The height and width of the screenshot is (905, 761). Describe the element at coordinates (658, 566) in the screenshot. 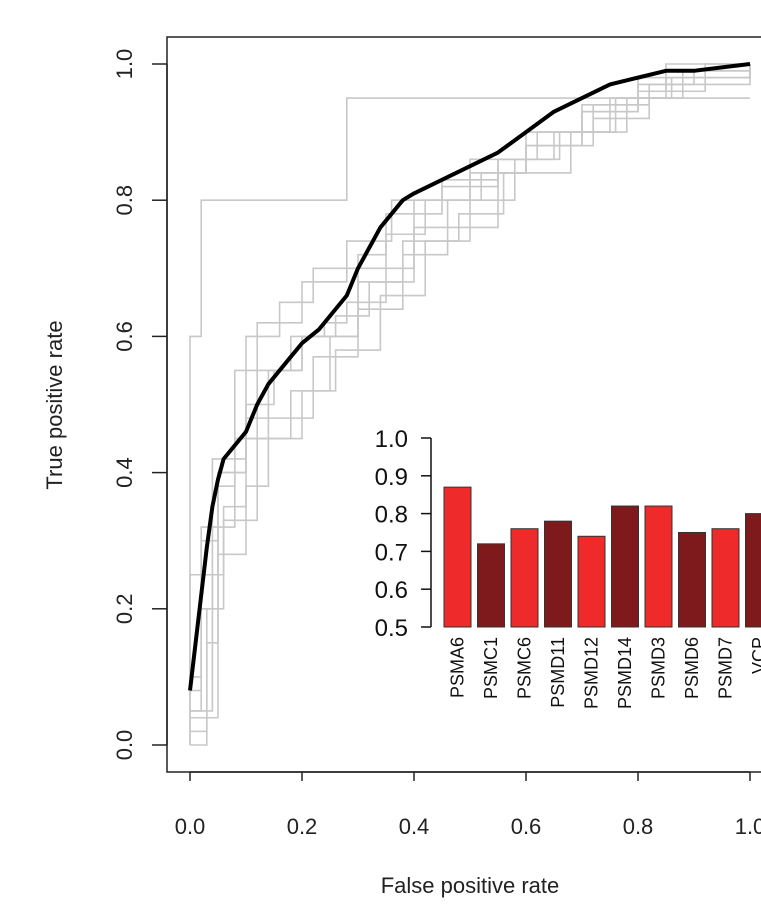

I see `inset-bar-psmd3` at that location.